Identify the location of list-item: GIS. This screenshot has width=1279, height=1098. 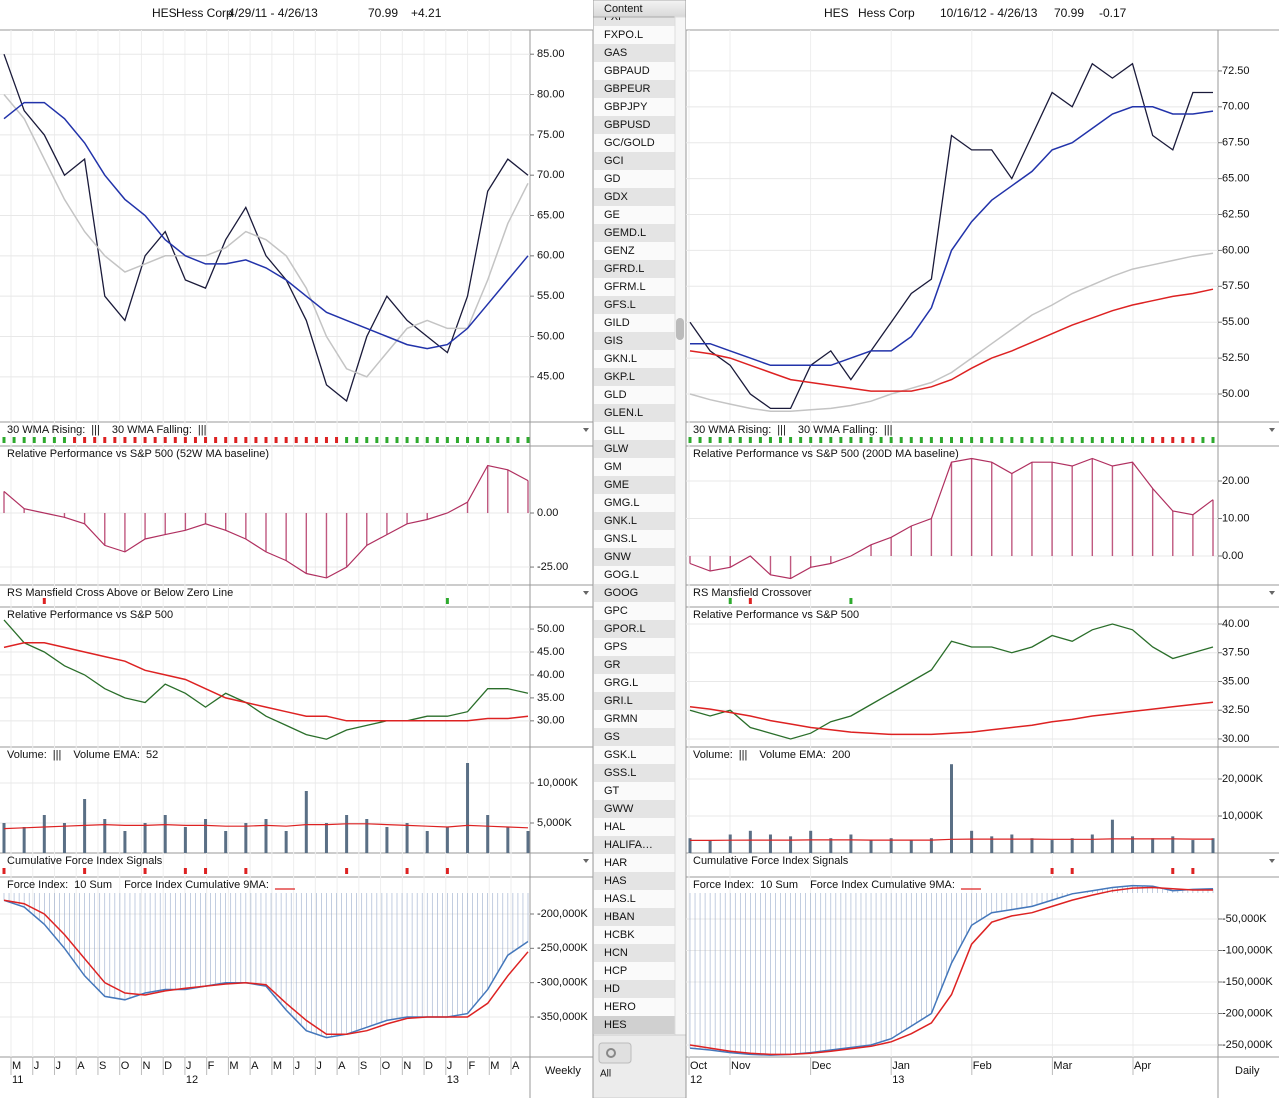
(613, 341).